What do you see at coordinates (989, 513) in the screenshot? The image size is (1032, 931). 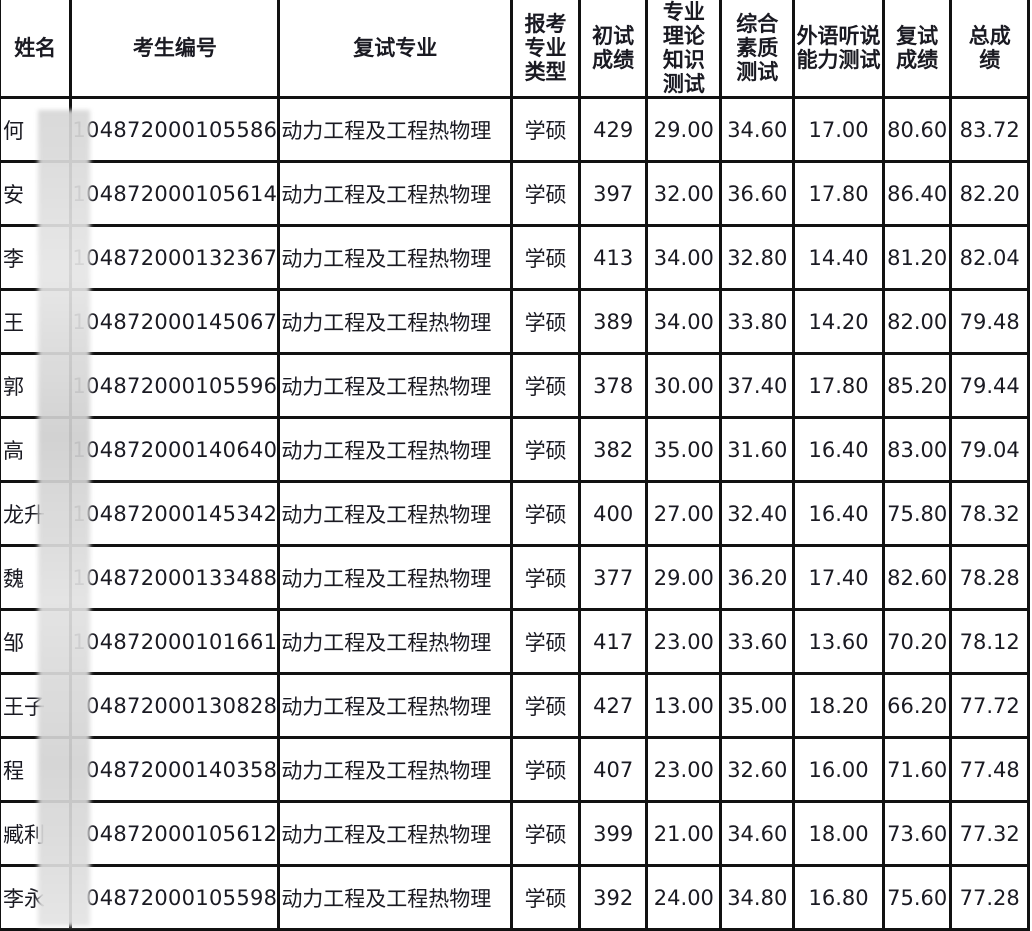 I see `cell-total-score: 78.32` at bounding box center [989, 513].